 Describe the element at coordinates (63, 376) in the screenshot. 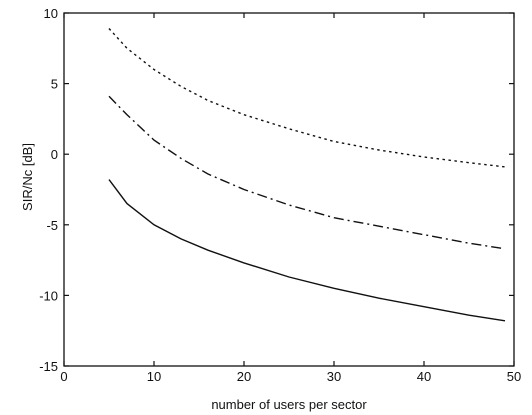

I see `x-tick-label: 0` at that location.